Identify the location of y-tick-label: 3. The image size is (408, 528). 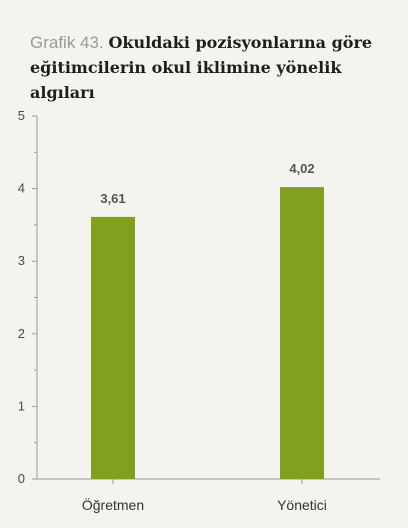
(21, 260).